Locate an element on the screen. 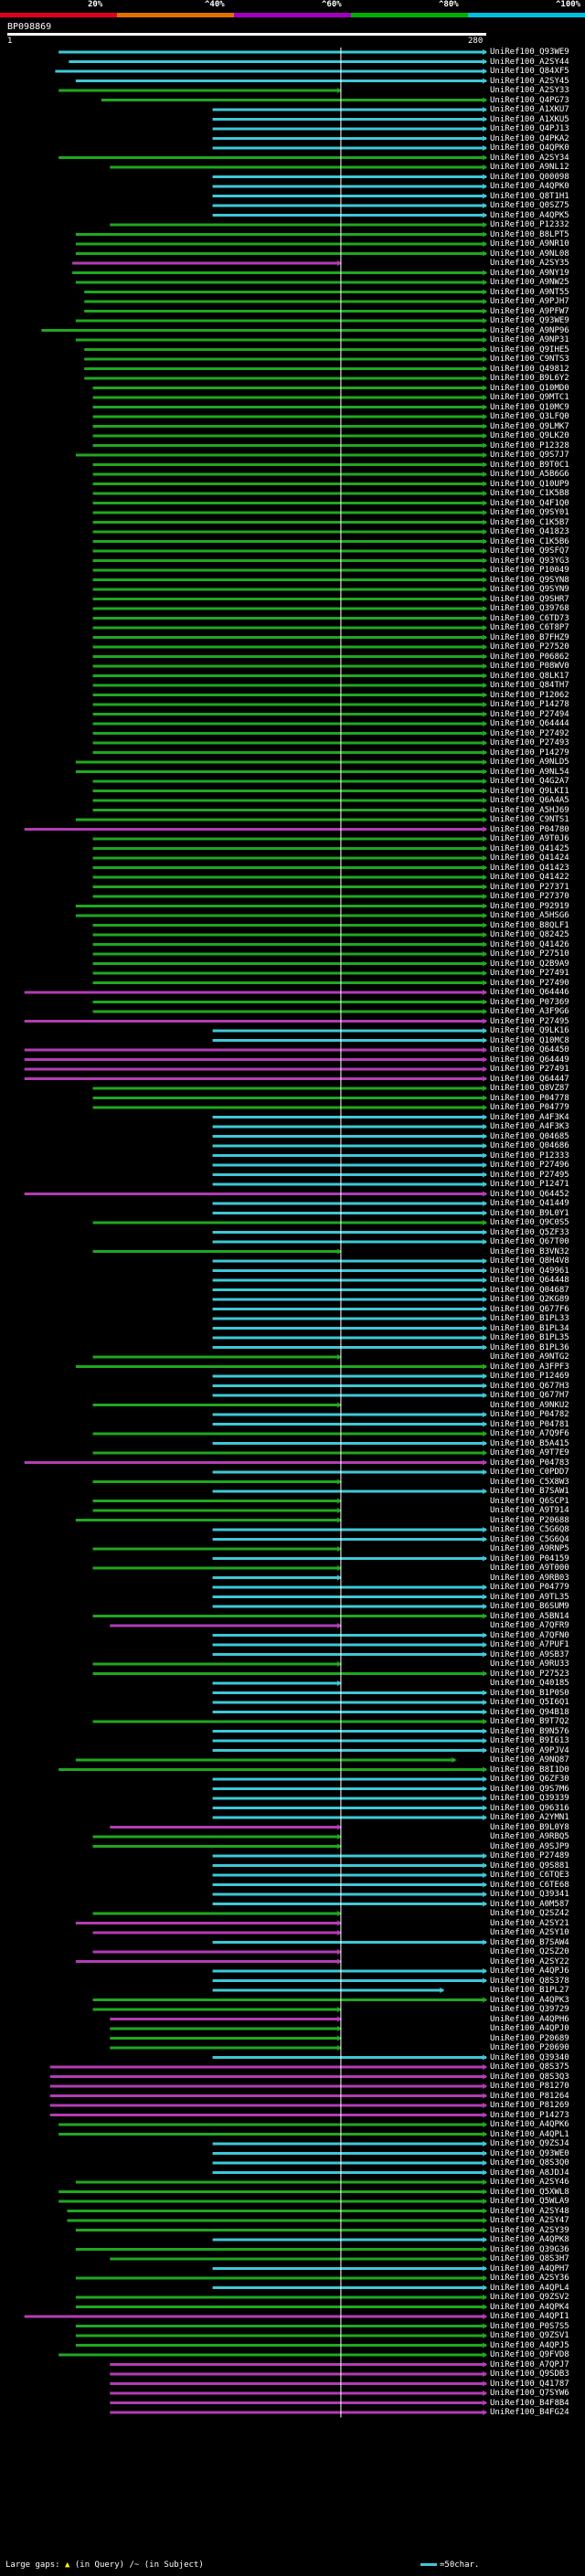 This screenshot has height=2576, width=585. hit-name-link: UniRef100_Q9ZSV2 is located at coordinates (530, 2297).